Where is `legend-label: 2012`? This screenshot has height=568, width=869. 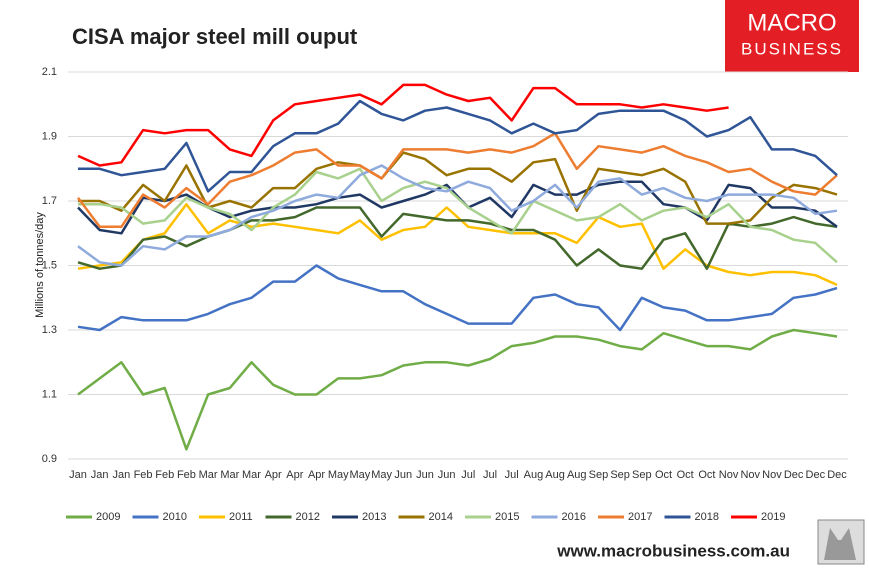
legend-label: 2012 is located at coordinates (308, 517).